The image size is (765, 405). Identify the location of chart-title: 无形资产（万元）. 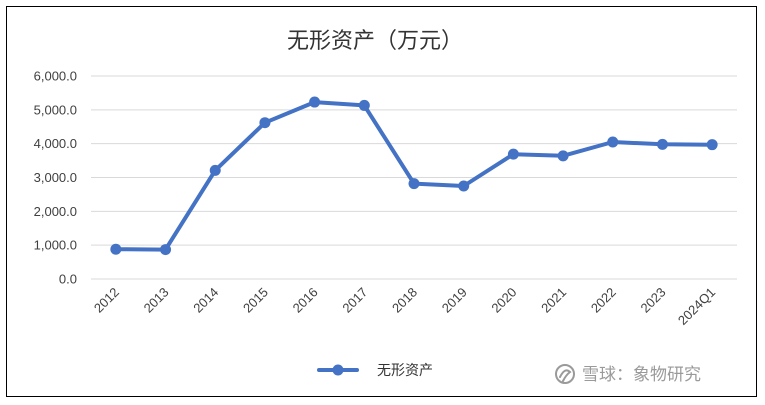
(375, 41).